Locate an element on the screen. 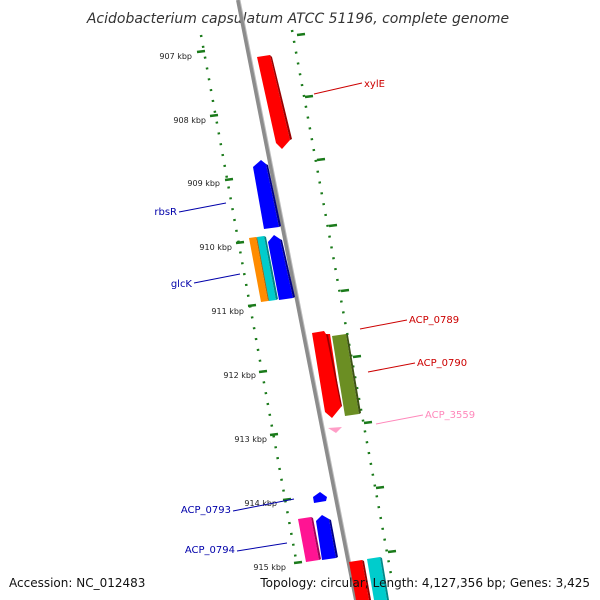 The image size is (600, 600). tick-label: 911 kbp is located at coordinates (227, 311).